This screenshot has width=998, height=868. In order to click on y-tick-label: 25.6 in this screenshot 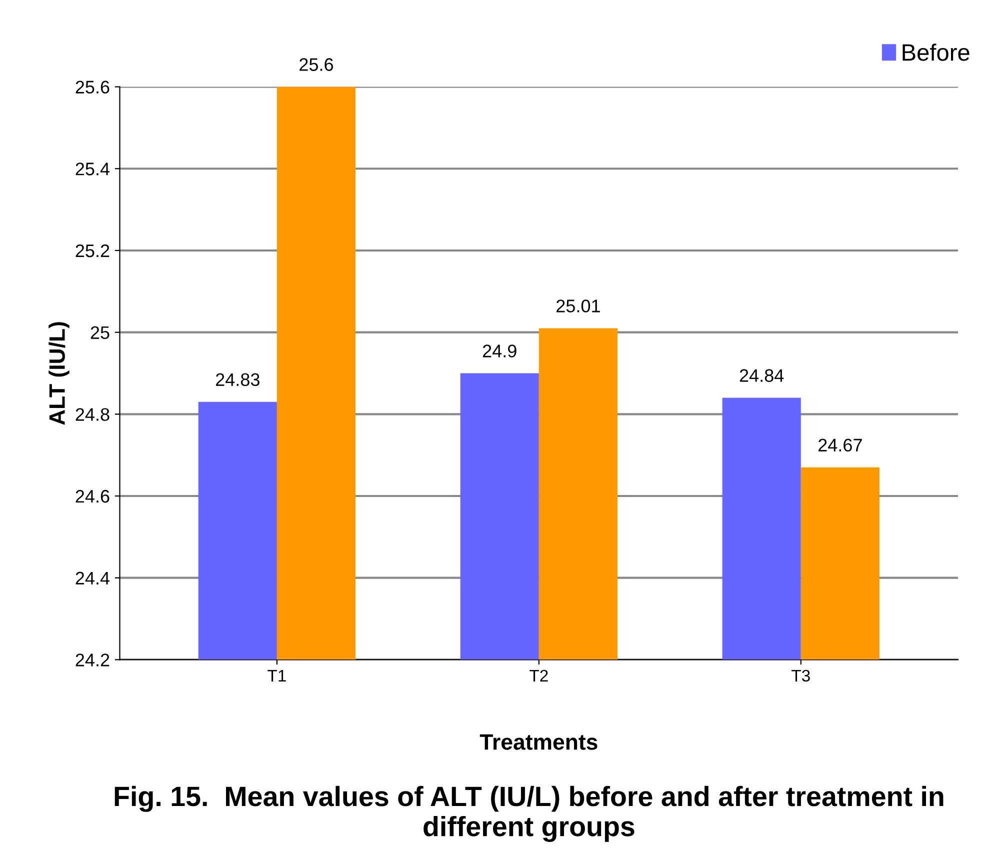, I will do `click(93, 87)`.